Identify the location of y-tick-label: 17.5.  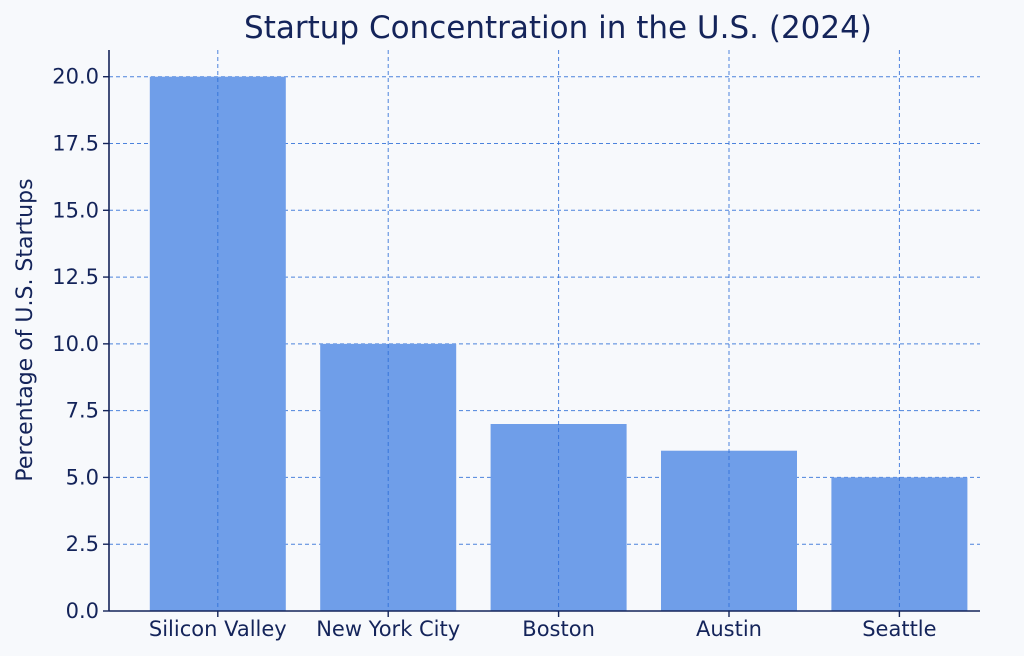
(75, 144).